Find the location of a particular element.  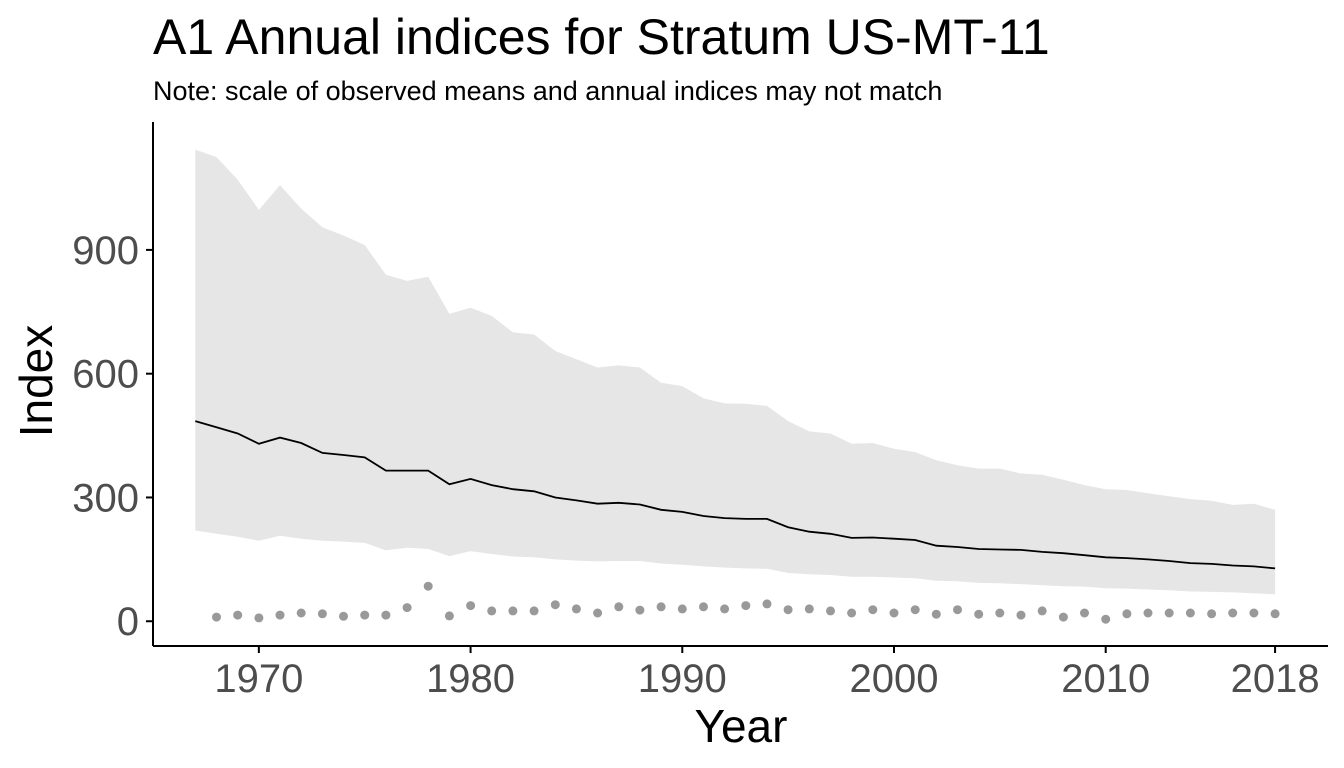

x-tick-label: 1990 is located at coordinates (682, 679).